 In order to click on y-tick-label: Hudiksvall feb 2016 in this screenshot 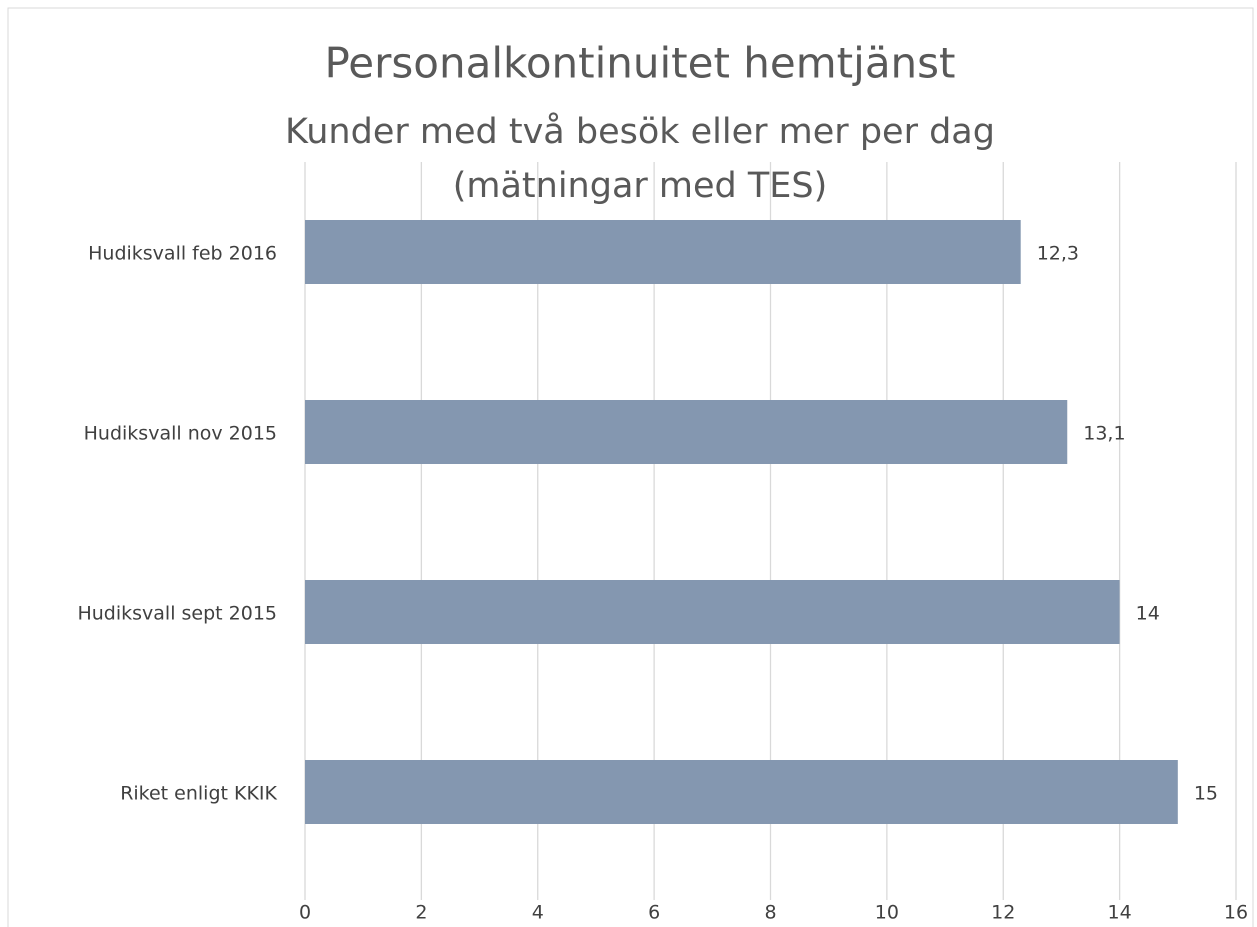, I will do `click(182, 254)`.